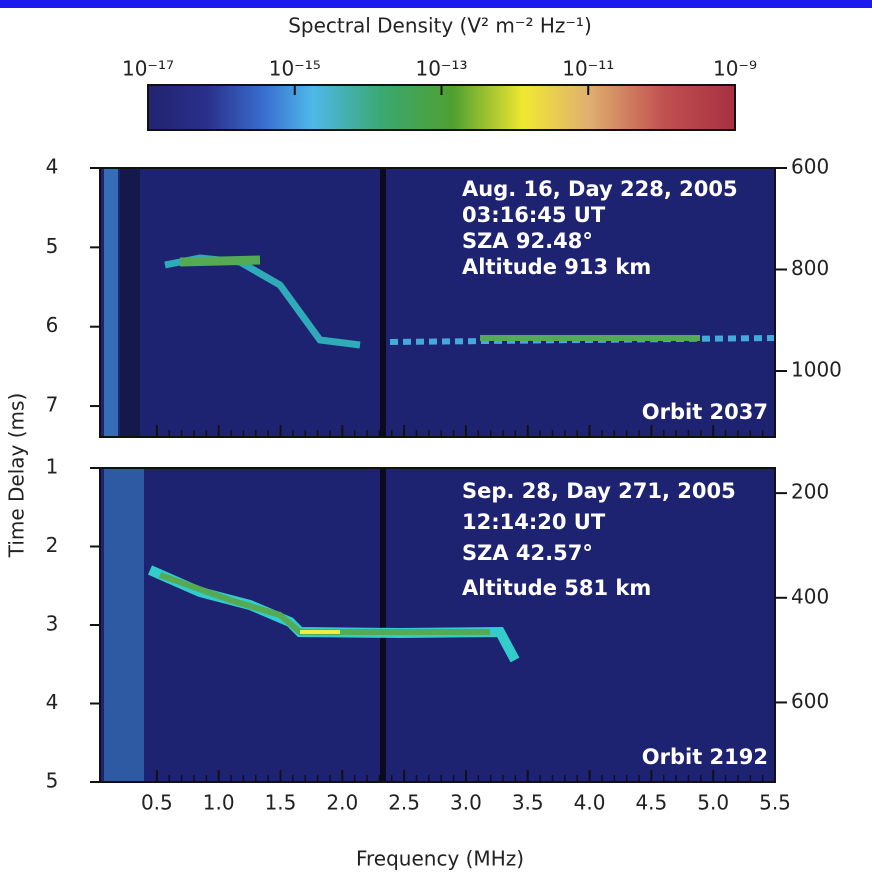 The image size is (872, 878). I want to click on y-tick-label: 7, so click(52, 405).